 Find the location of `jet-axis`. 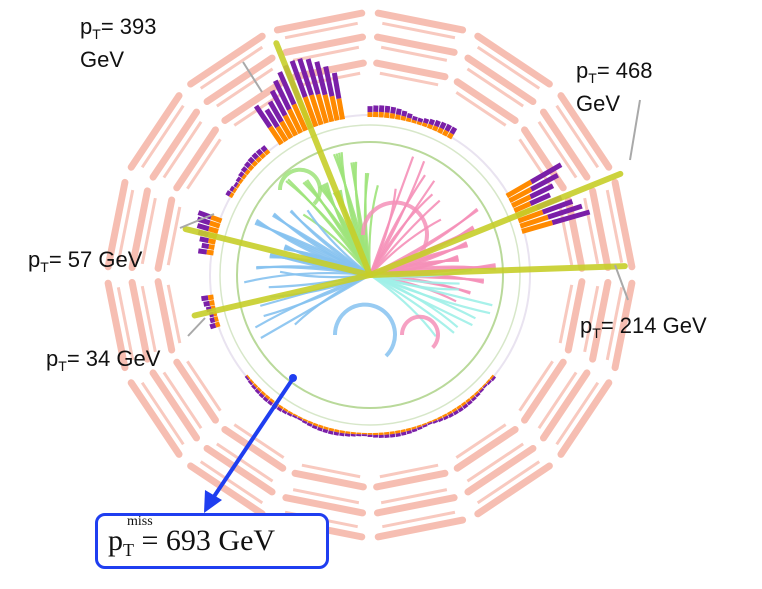

jet-axis is located at coordinates (277, 252).